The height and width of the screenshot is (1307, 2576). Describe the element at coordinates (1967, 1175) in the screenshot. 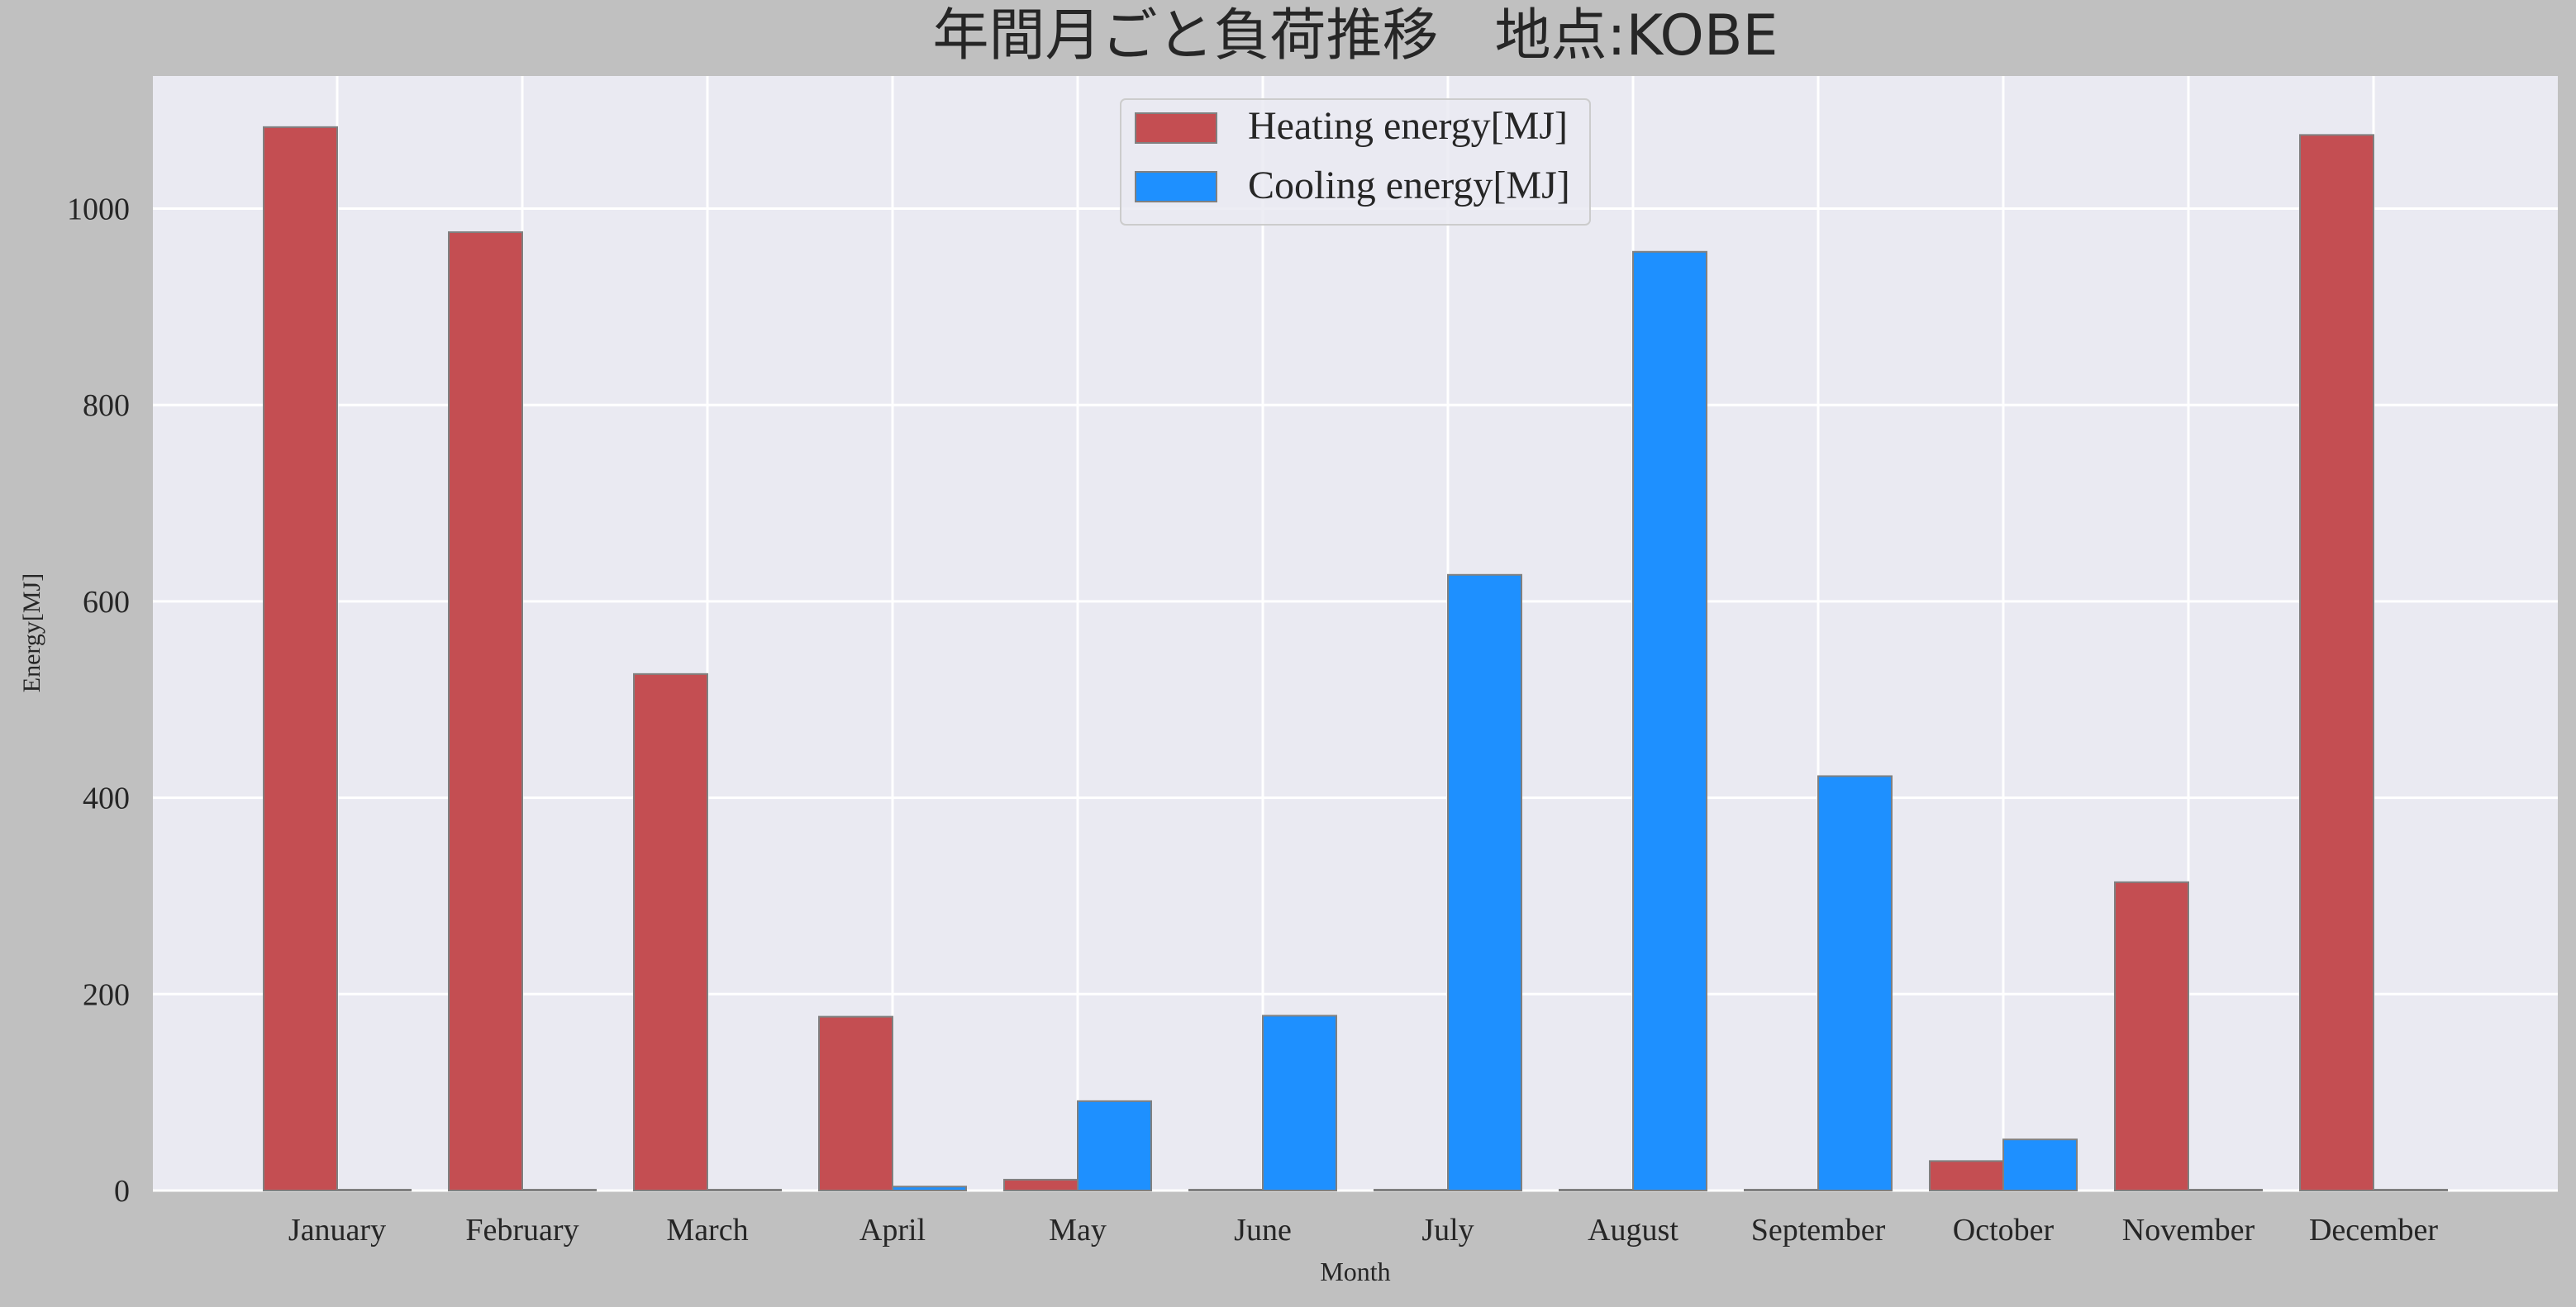

I see `bar-heating-october` at that location.